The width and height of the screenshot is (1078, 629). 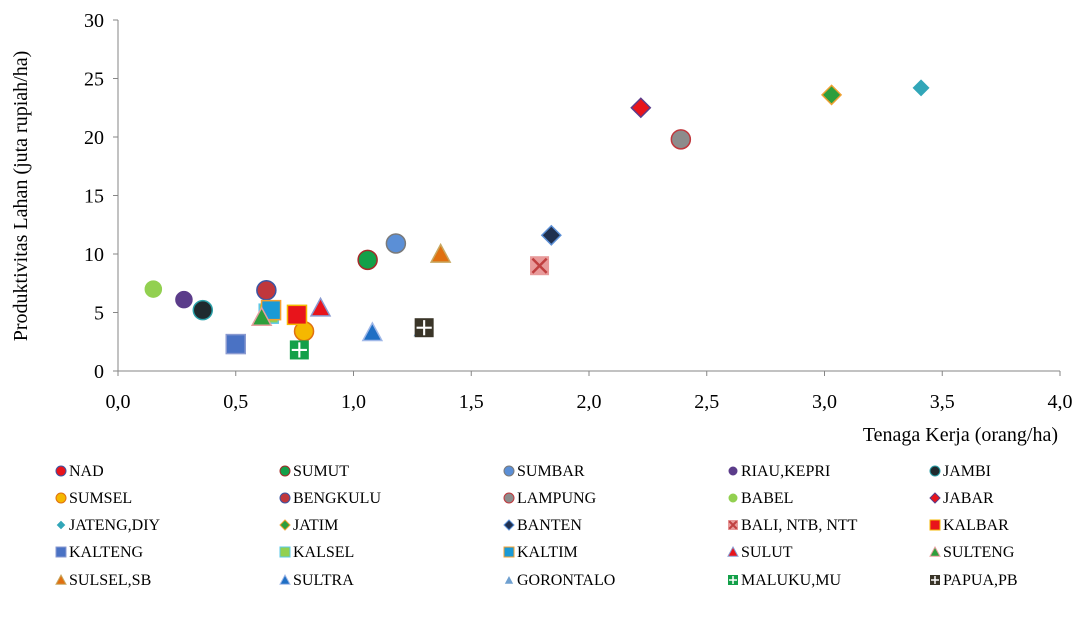 I want to click on legend-entry: BALI, NTB, NTT, so click(x=793, y=525).